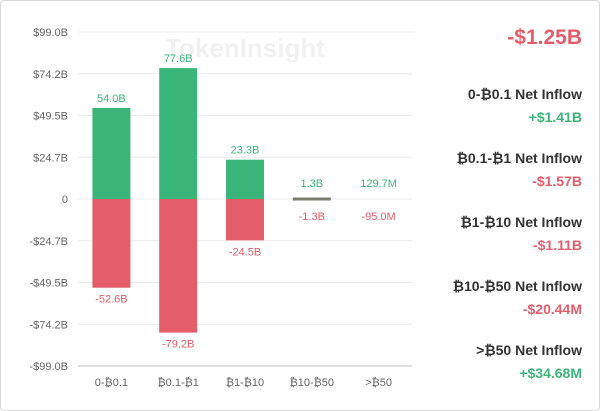 Image resolution: width=600 pixels, height=411 pixels. What do you see at coordinates (529, 350) in the screenshot?
I see `stat-label: >₿50 Net Inflow` at bounding box center [529, 350].